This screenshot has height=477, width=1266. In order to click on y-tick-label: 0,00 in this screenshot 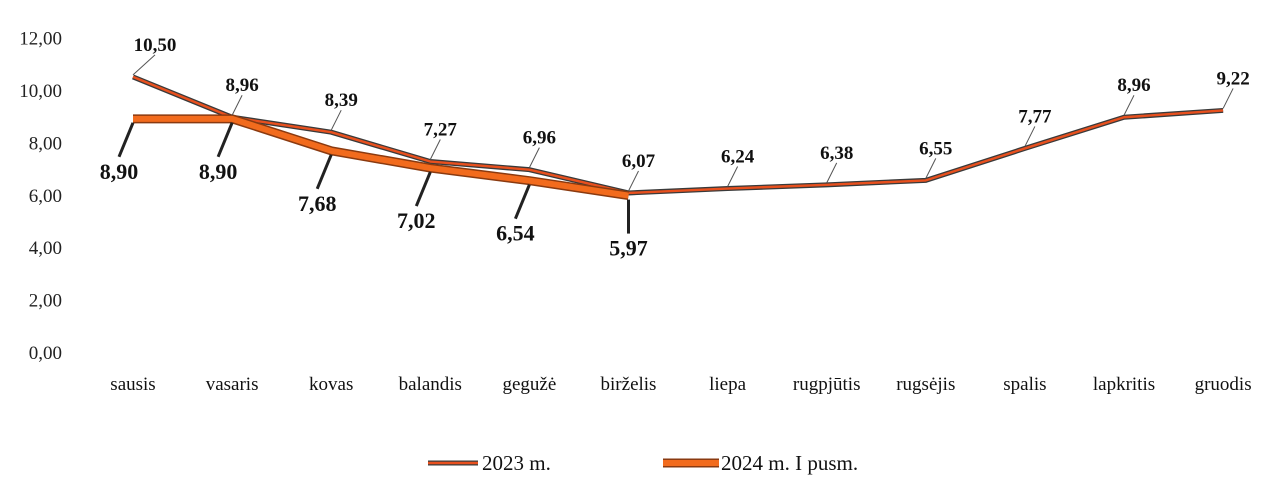, I will do `click(45, 353)`.